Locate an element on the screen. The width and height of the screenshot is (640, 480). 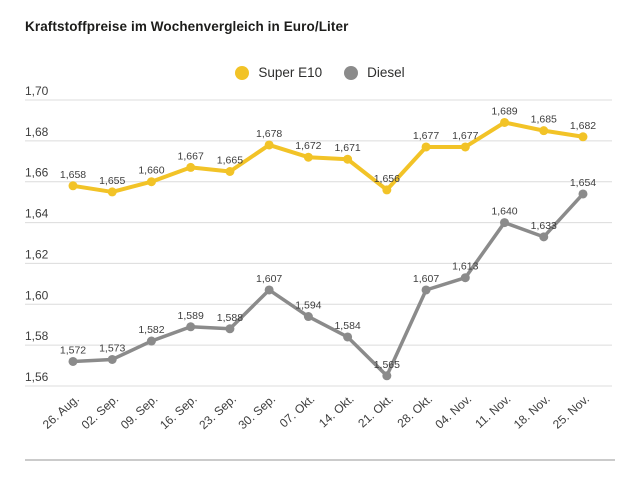
y-tick-label: 1,60 is located at coordinates (37, 295).